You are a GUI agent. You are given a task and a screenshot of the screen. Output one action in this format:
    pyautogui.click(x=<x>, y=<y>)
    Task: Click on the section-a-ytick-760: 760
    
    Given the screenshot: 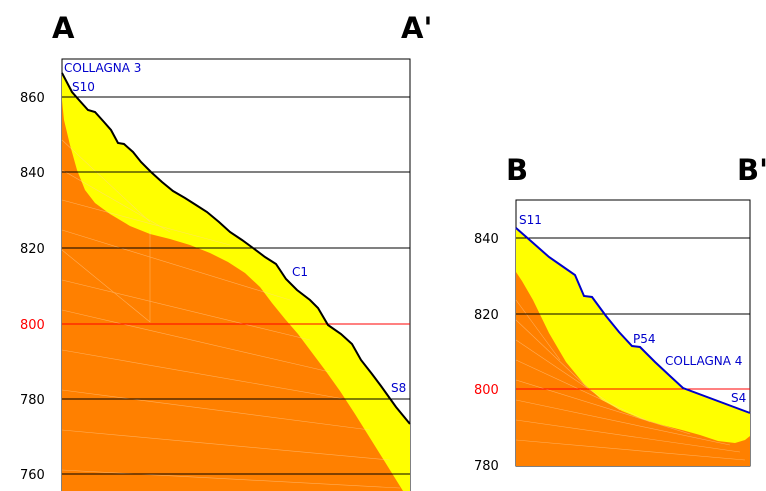 What is the action you would take?
    pyautogui.click(x=32, y=475)
    